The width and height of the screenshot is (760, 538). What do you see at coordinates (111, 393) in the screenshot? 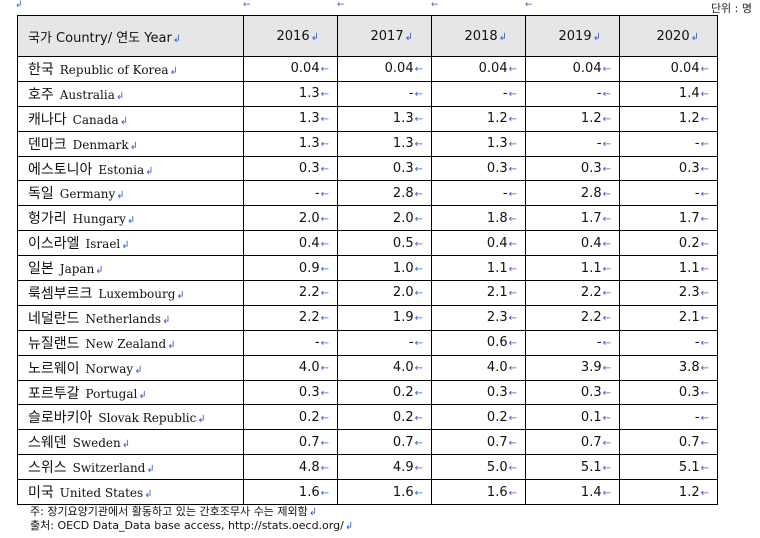
I see `country-name-en: Portugal` at bounding box center [111, 393].